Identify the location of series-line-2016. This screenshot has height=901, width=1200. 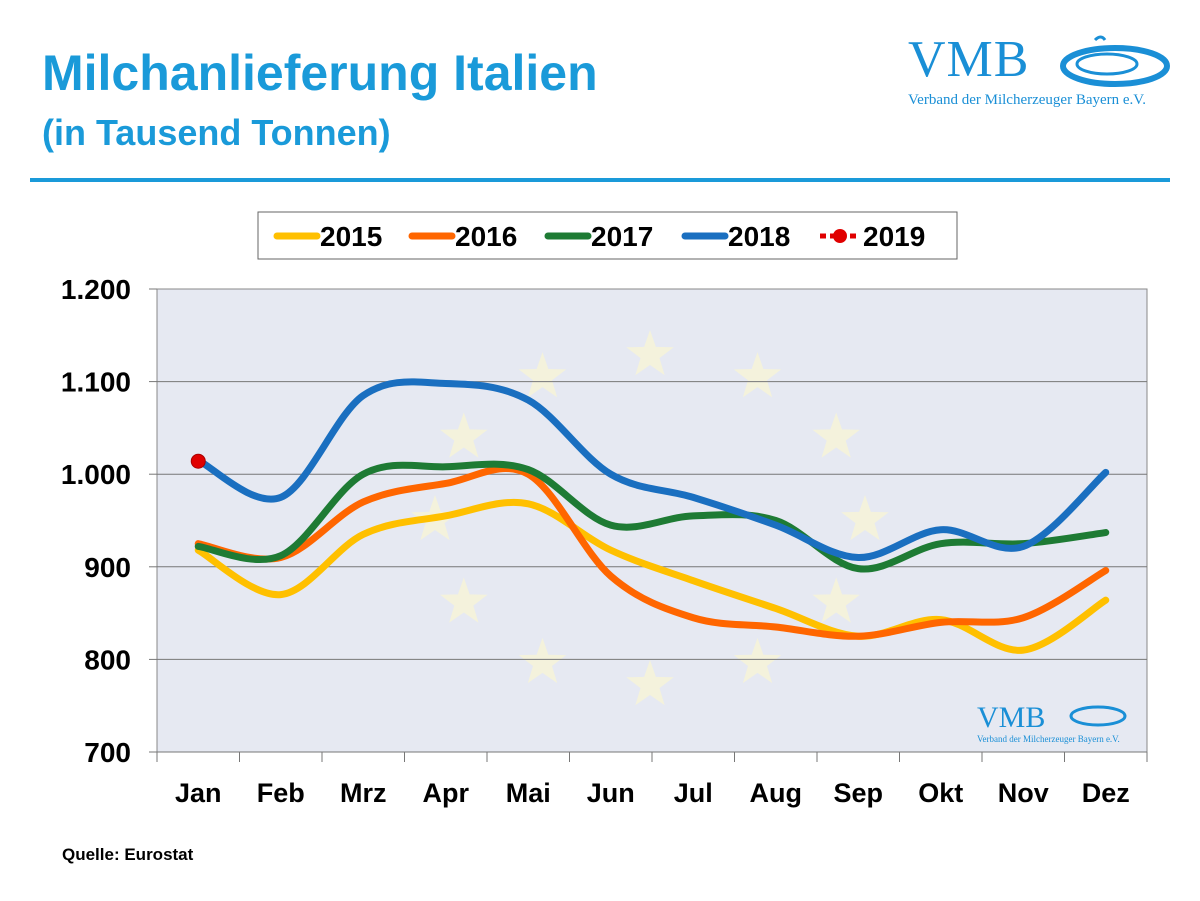
(652, 552).